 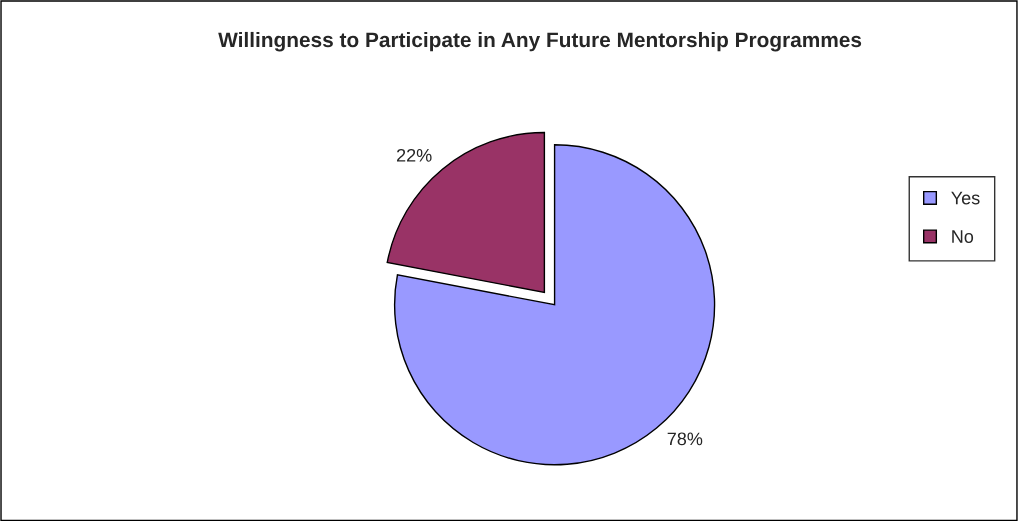 I want to click on legend-label: Yes, so click(x=965, y=198).